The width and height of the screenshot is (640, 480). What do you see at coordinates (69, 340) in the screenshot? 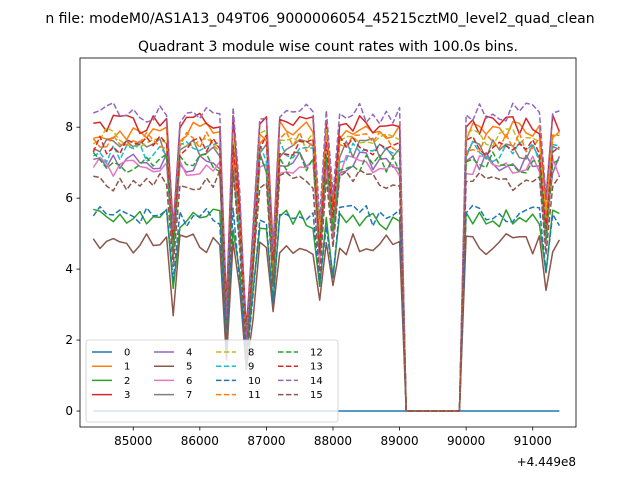
I see `y-tick-label: 2` at bounding box center [69, 340].